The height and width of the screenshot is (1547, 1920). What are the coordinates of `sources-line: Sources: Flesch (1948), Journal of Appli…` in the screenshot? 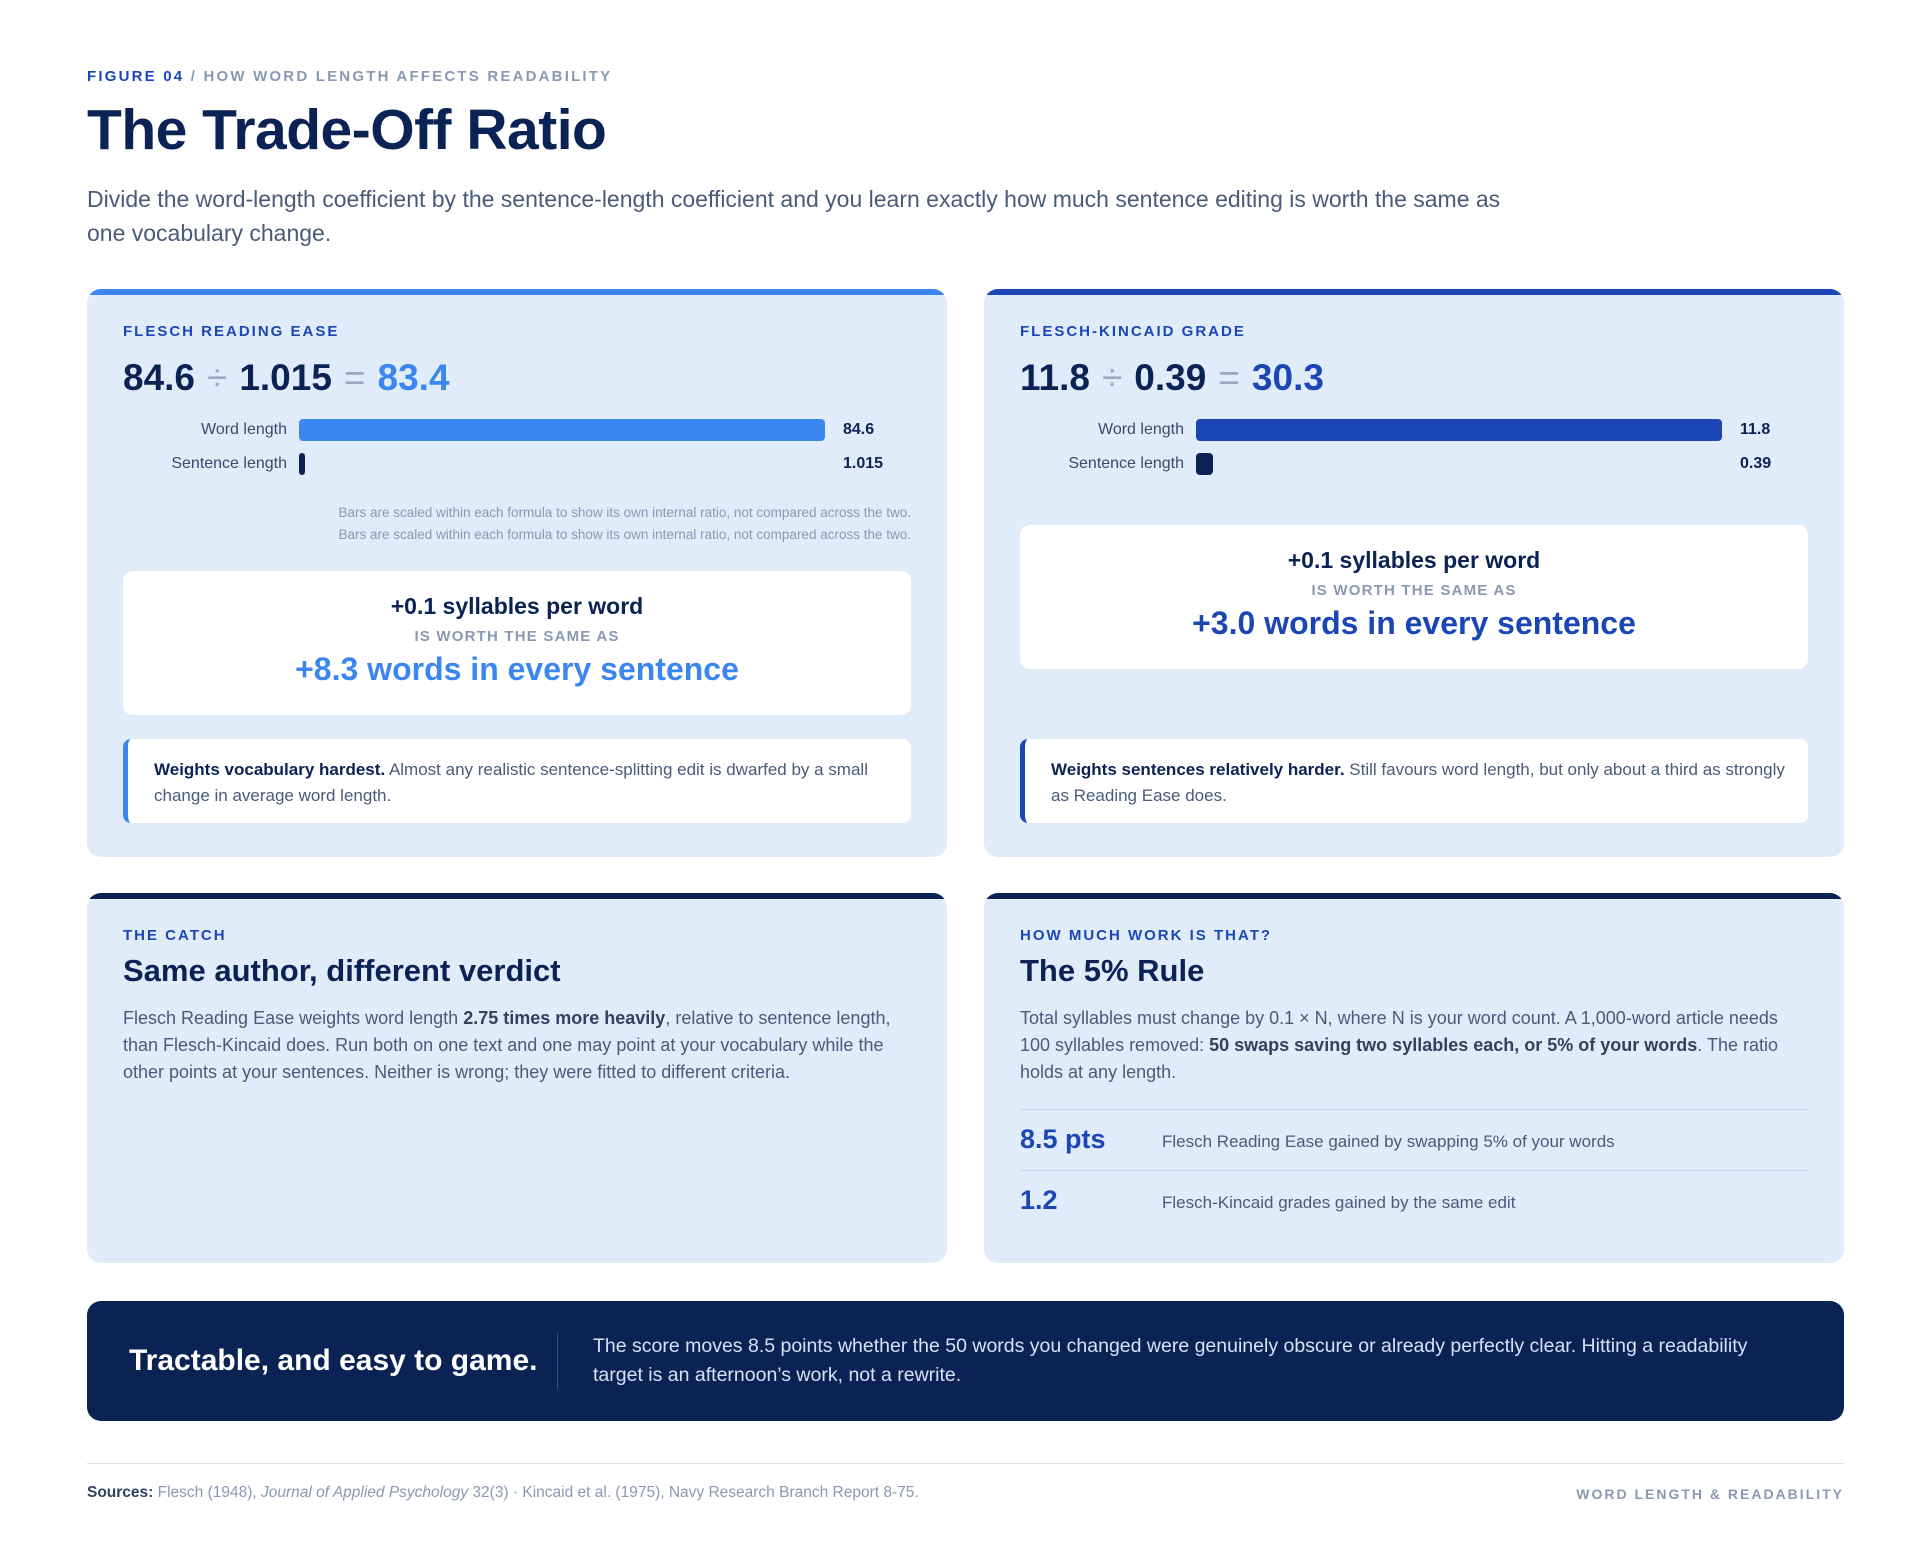 It's located at (503, 1493).